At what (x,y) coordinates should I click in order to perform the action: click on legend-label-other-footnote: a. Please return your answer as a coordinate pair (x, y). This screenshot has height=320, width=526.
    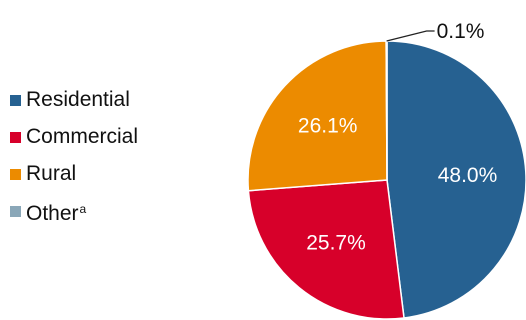
    Looking at the image, I should click on (83, 208).